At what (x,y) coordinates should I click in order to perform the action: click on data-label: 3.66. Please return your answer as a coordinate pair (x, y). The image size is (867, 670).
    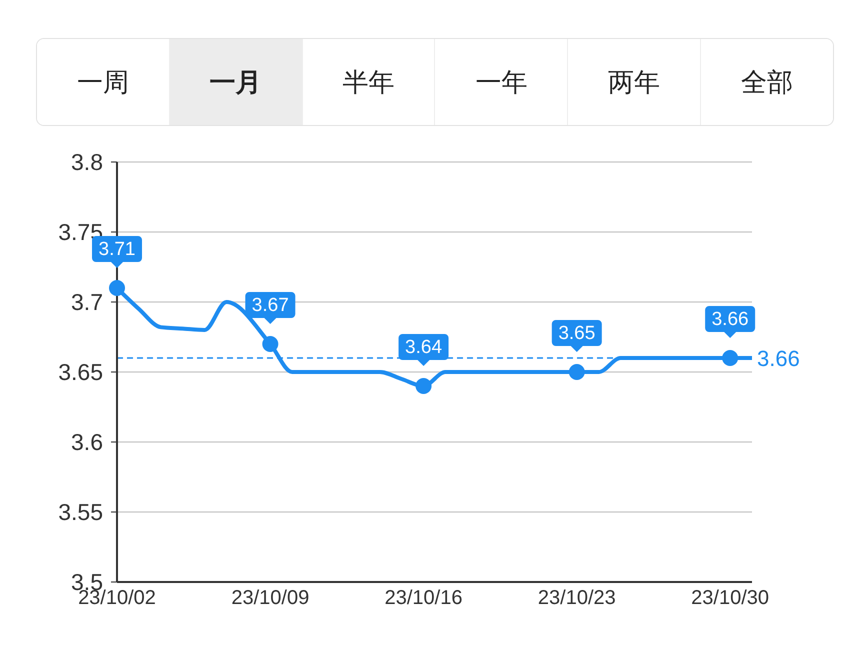
    Looking at the image, I should click on (730, 319).